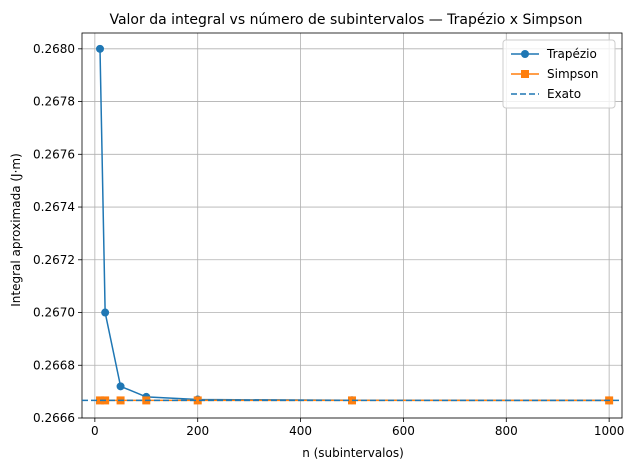 The width and height of the screenshot is (644, 474). Describe the element at coordinates (403, 431) in the screenshot. I see `x-tick-label: 600` at that location.